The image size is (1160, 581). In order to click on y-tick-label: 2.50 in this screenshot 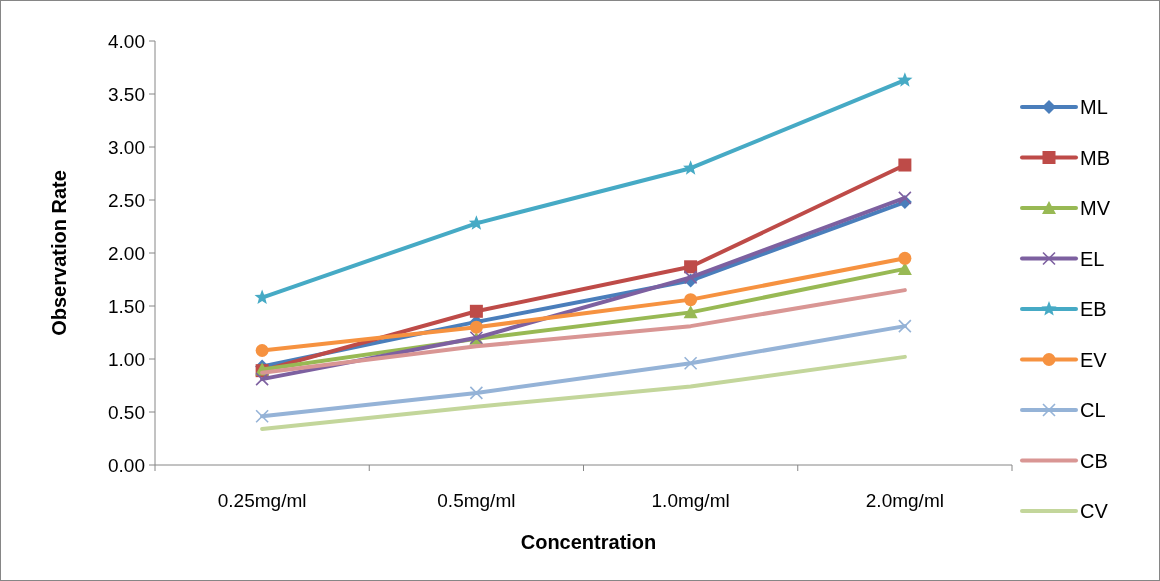, I will do `click(126, 200)`.